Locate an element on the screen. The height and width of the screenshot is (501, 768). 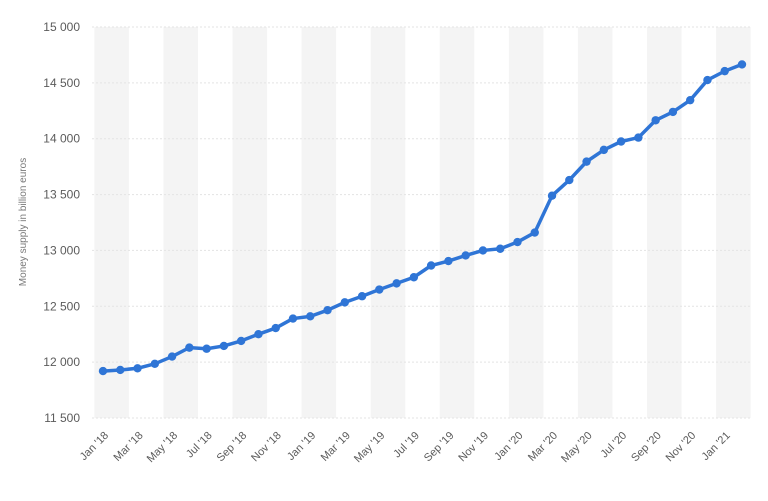
y-tick-label: 11 500 is located at coordinates (62, 418).